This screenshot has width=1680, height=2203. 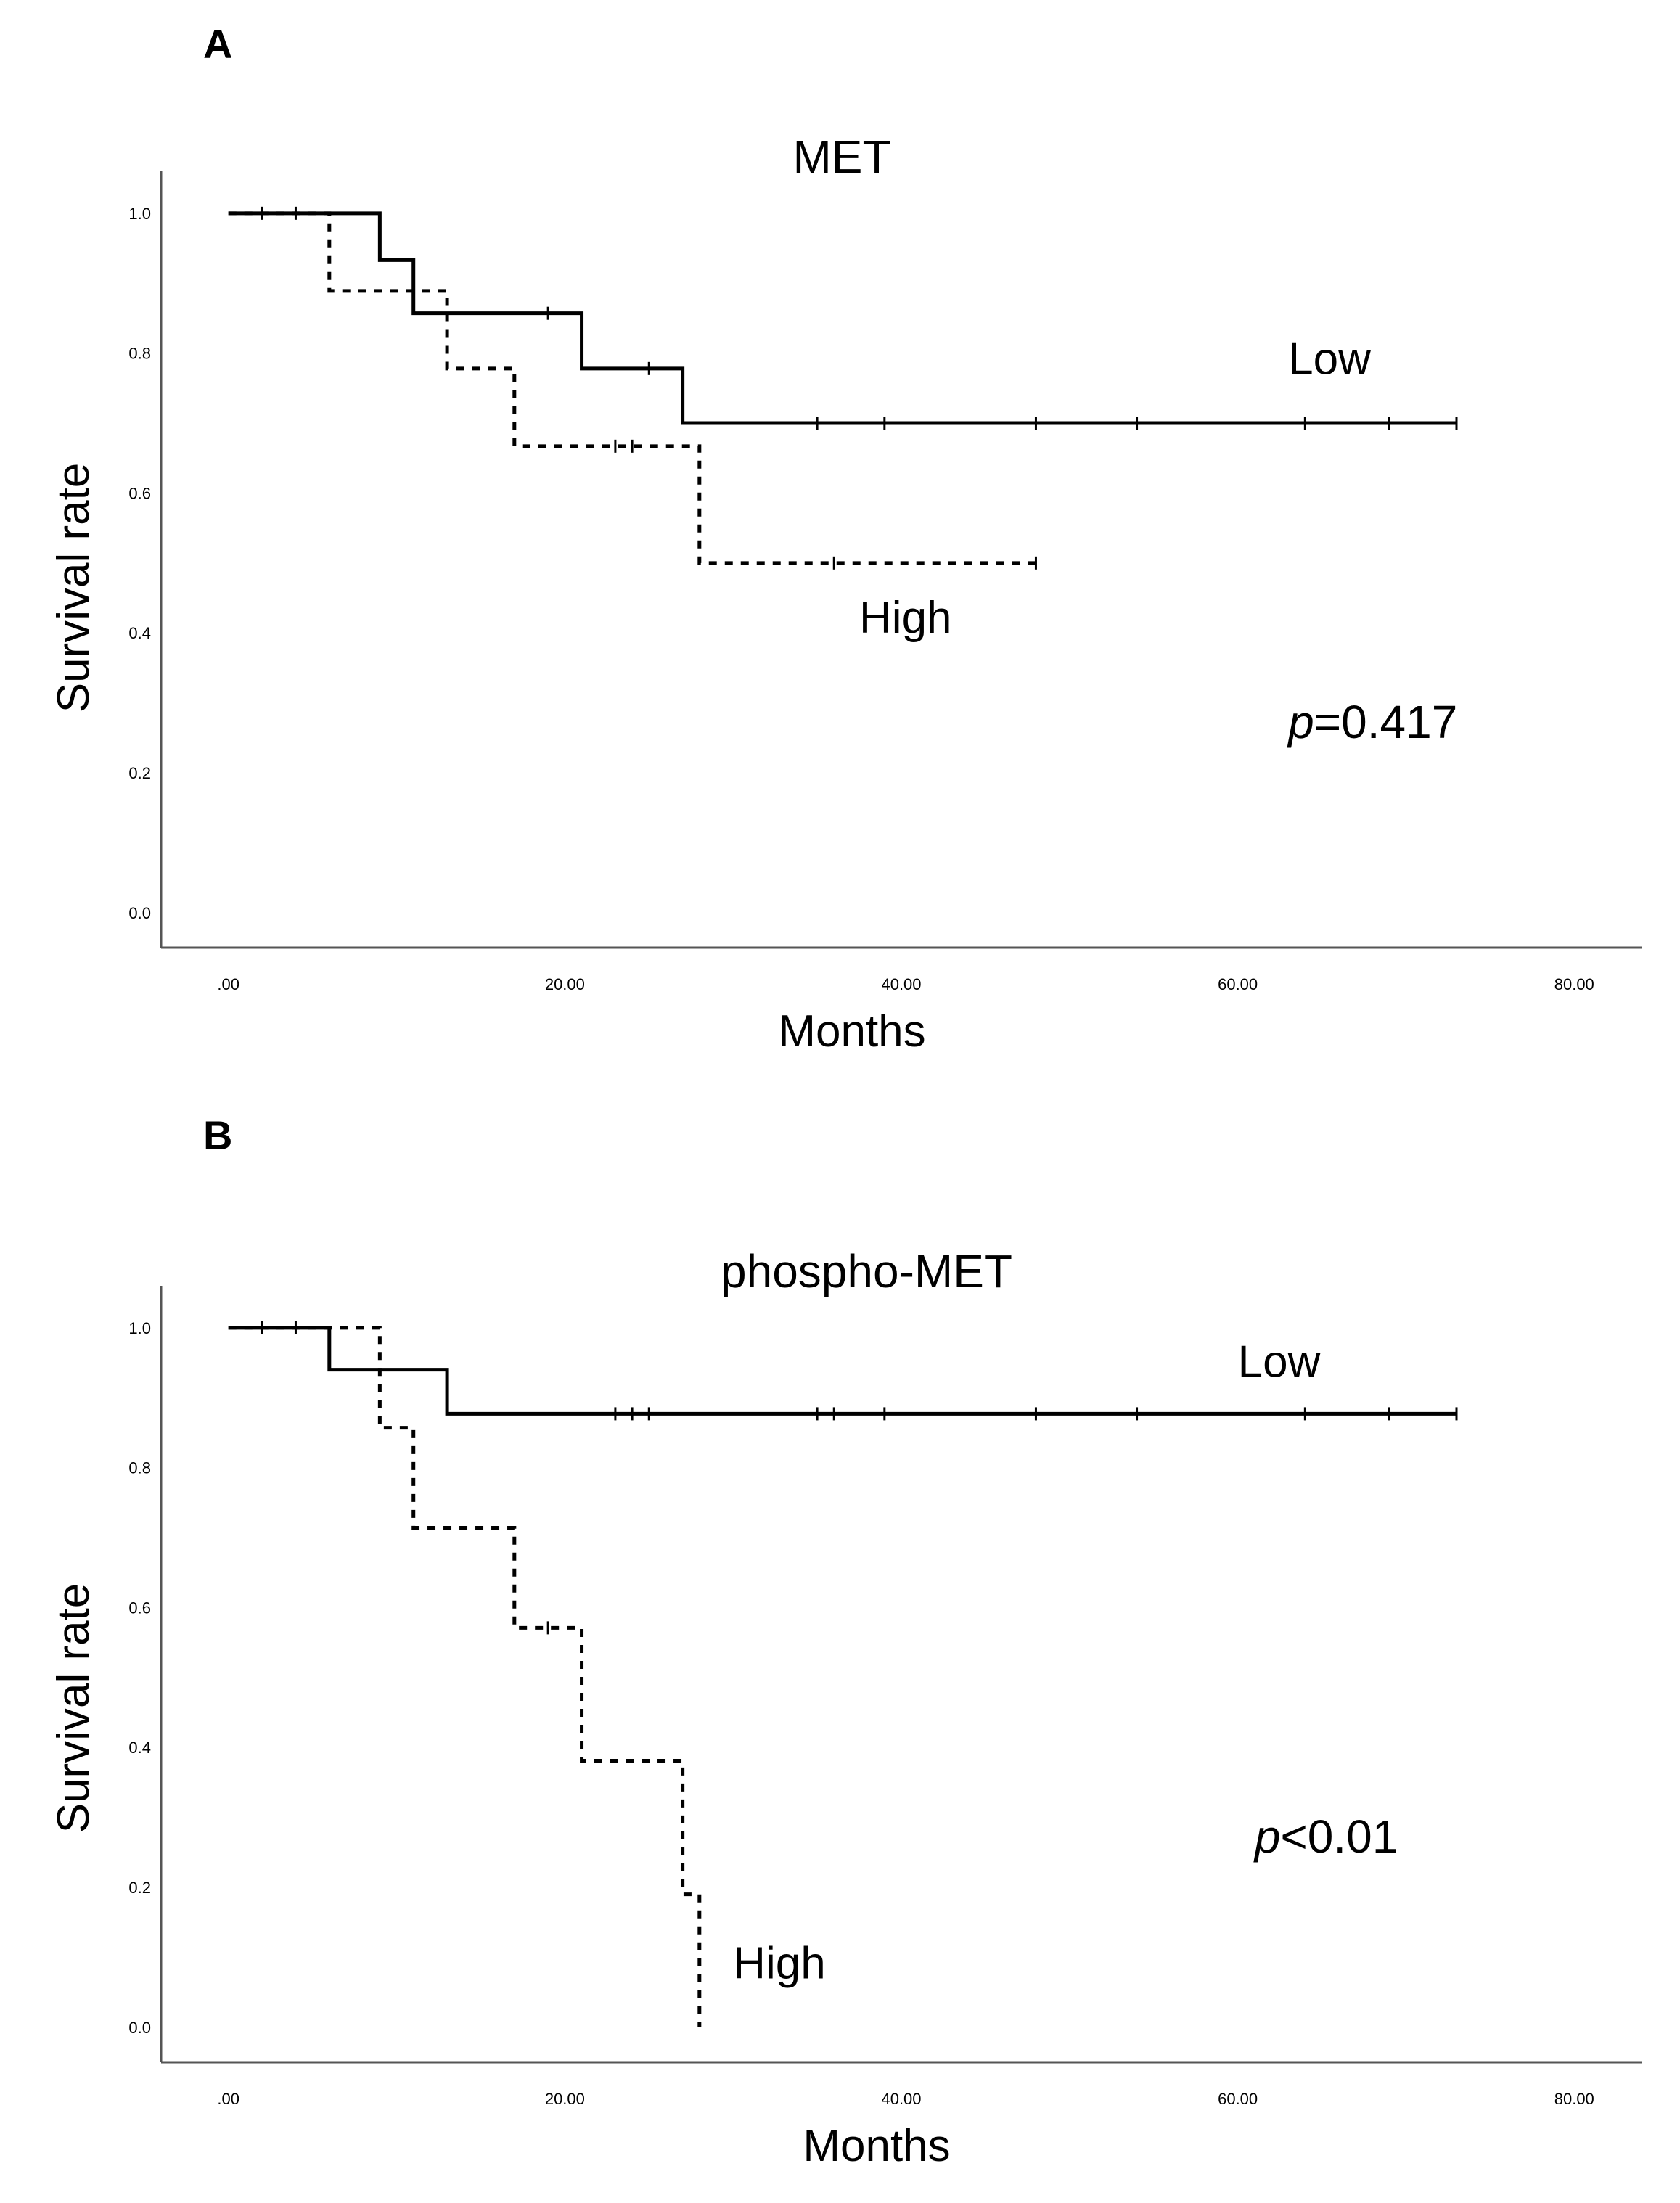 I want to click on panel-b-p-text: <0.01, so click(x=1339, y=1837).